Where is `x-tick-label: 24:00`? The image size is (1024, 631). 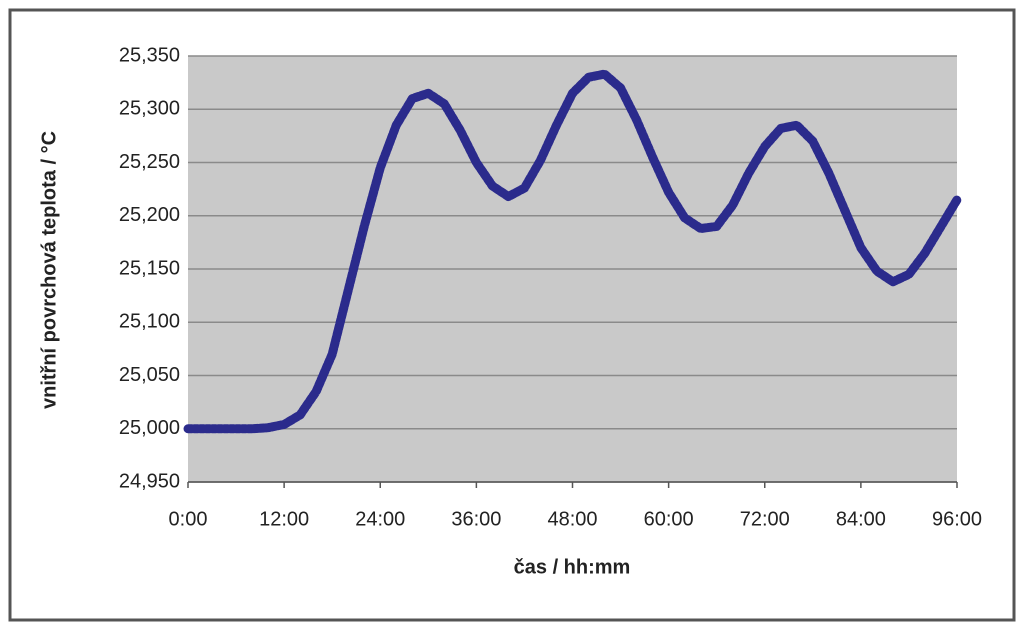
x-tick-label: 24:00 is located at coordinates (380, 519).